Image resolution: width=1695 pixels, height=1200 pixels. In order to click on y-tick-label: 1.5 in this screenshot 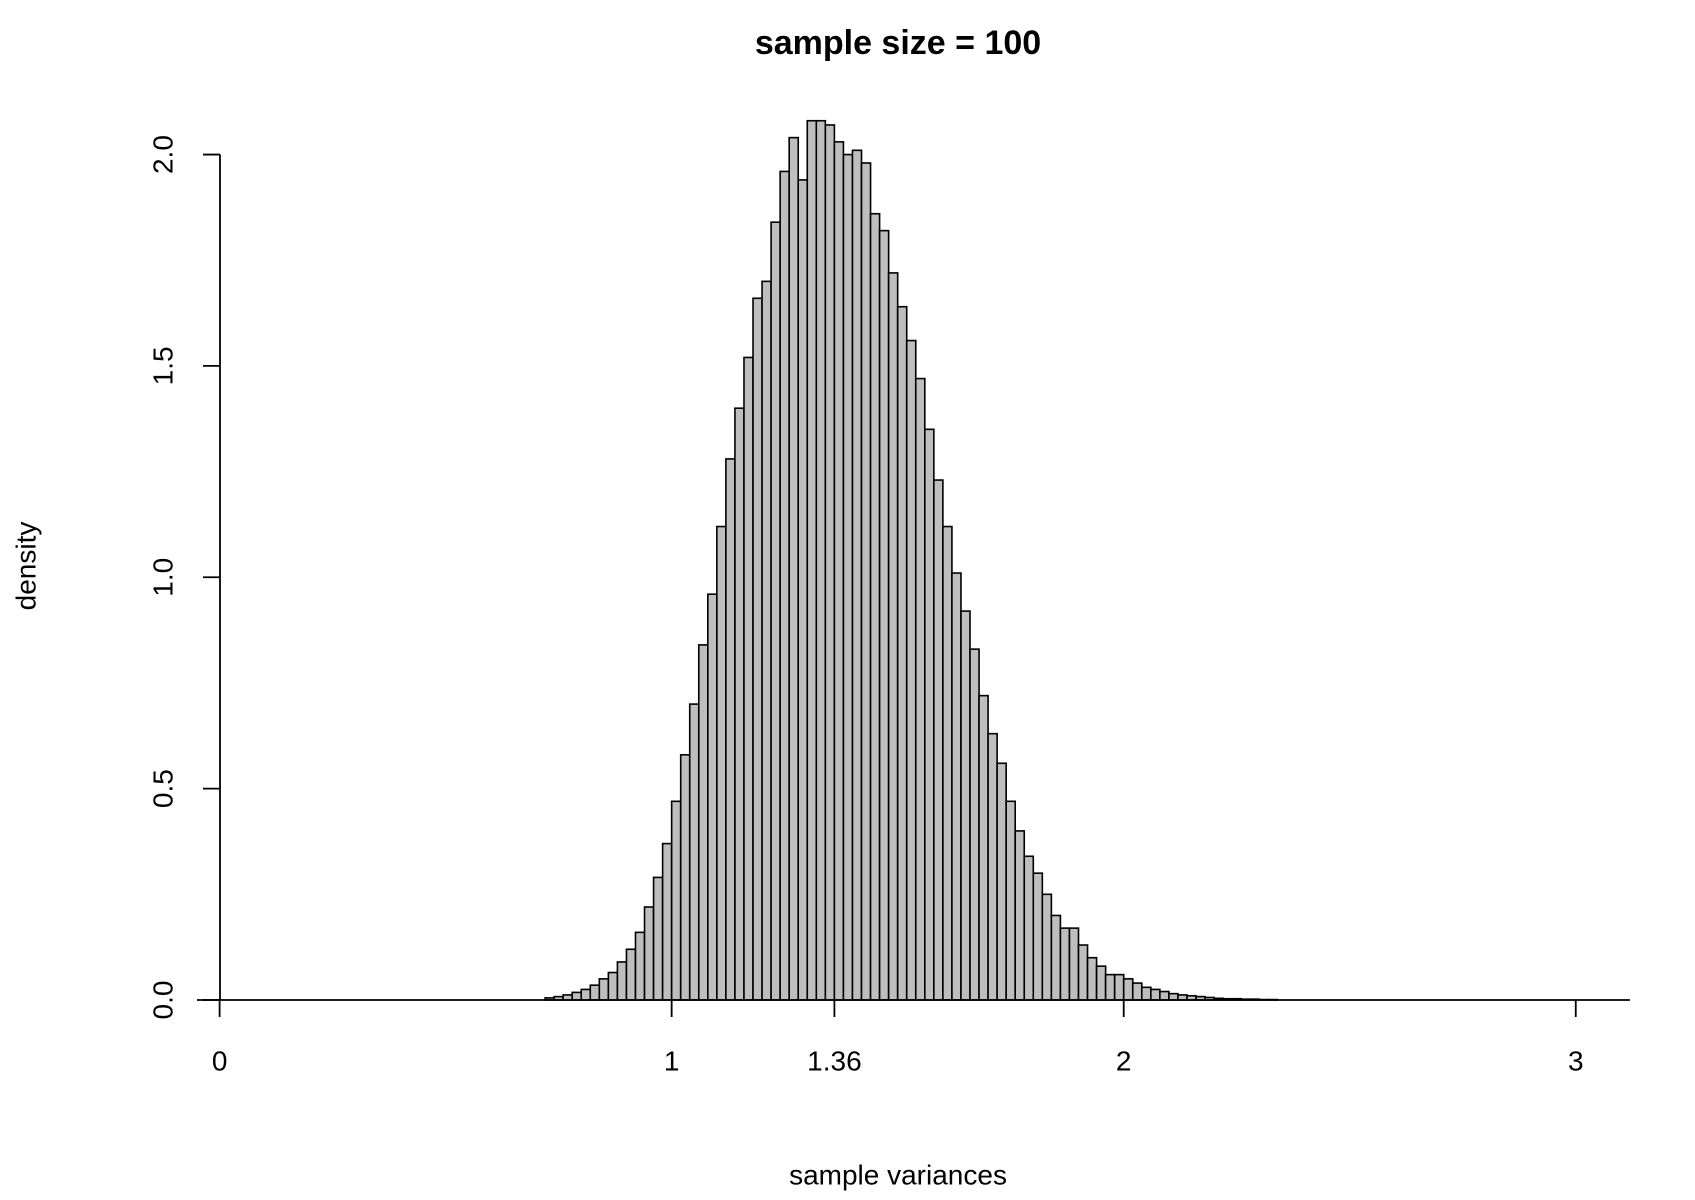, I will do `click(162, 365)`.